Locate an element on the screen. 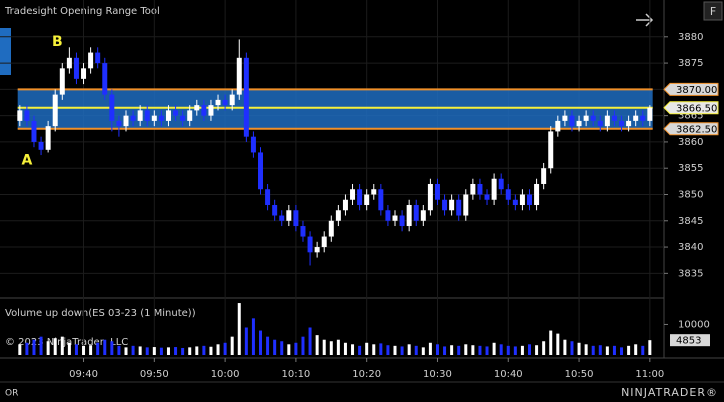  x-tick-label: 10:40 is located at coordinates (508, 374).